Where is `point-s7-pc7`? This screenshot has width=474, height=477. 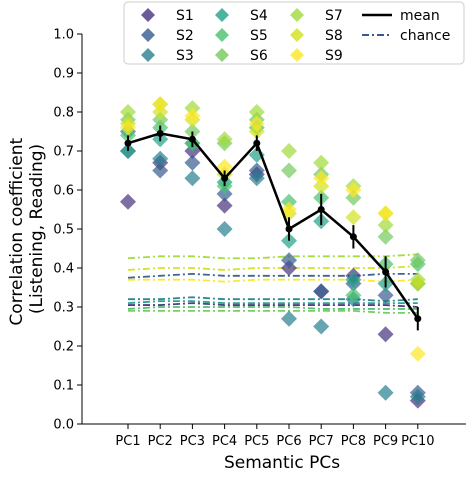
point-s7-pc7 is located at coordinates (321, 162).